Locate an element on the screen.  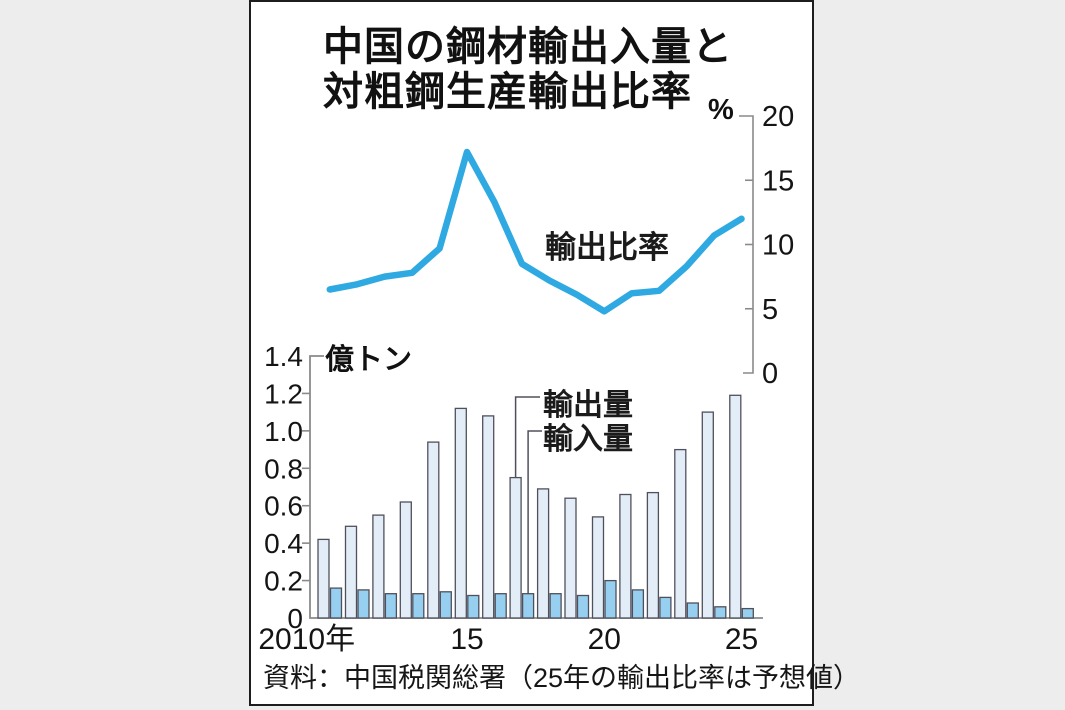
volume-axis-tick-label: 1.4 is located at coordinates (283, 356).